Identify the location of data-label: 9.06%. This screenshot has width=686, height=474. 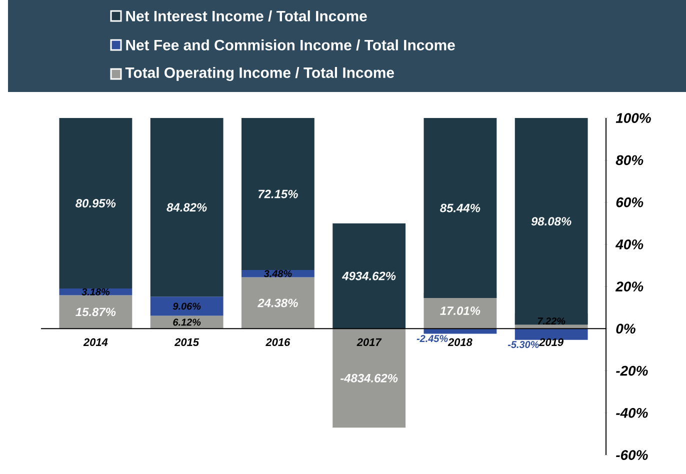
(186, 306).